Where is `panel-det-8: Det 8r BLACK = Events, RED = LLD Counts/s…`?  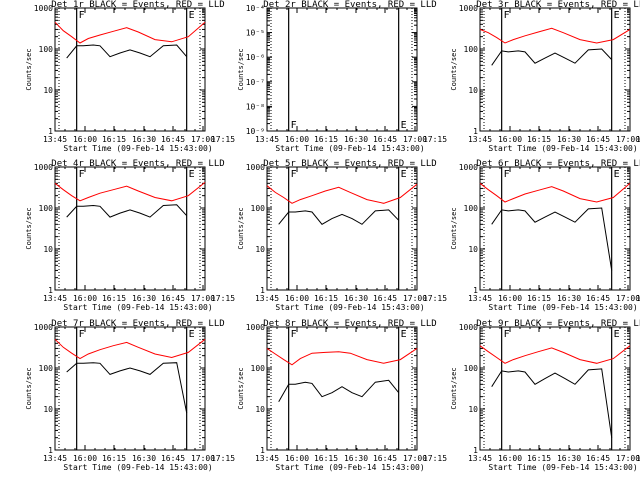 panel-det-8: Det 8r BLACK = Events, RED = LLD Counts/s… is located at coordinates (342, 395).